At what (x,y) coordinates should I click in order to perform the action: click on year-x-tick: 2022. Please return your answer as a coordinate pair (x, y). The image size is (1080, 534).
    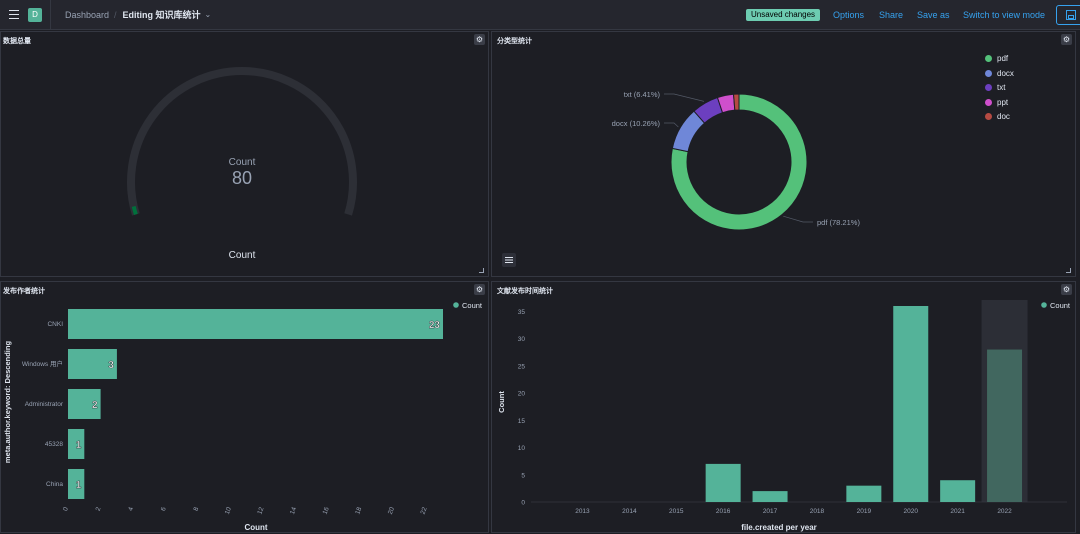
    Looking at the image, I should click on (1004, 511).